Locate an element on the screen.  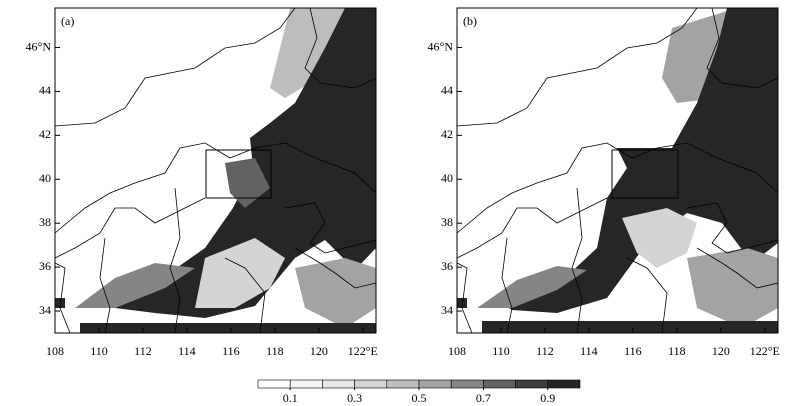
panel-label: (a) is located at coordinates (67, 21).